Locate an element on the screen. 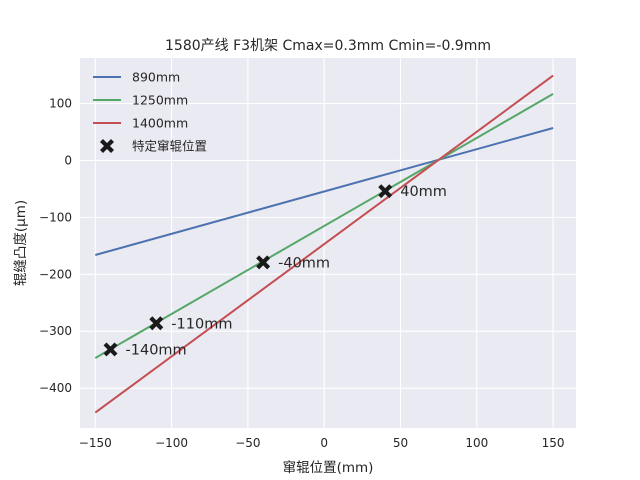 The width and height of the screenshot is (640, 480). x-tick-label: −50 is located at coordinates (247, 443).